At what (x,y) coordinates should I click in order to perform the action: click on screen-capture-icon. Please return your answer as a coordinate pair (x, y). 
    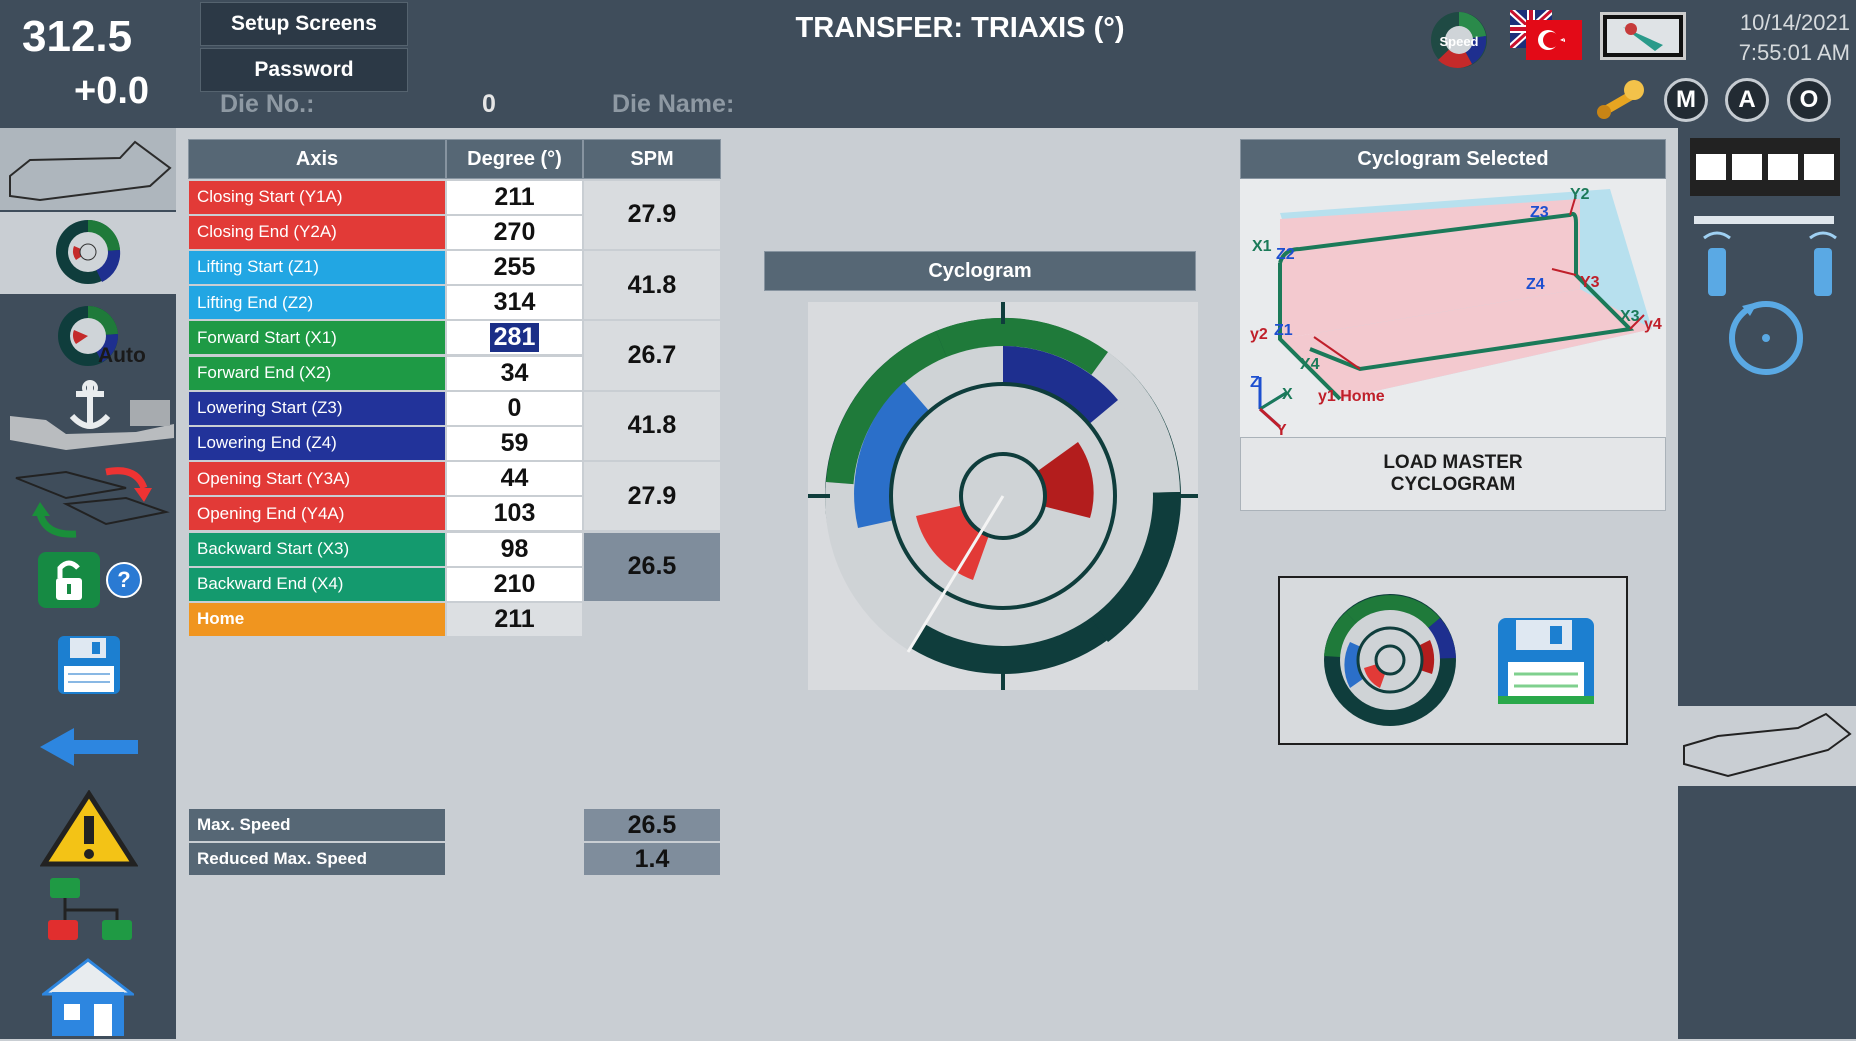
    Looking at the image, I should click on (1643, 36).